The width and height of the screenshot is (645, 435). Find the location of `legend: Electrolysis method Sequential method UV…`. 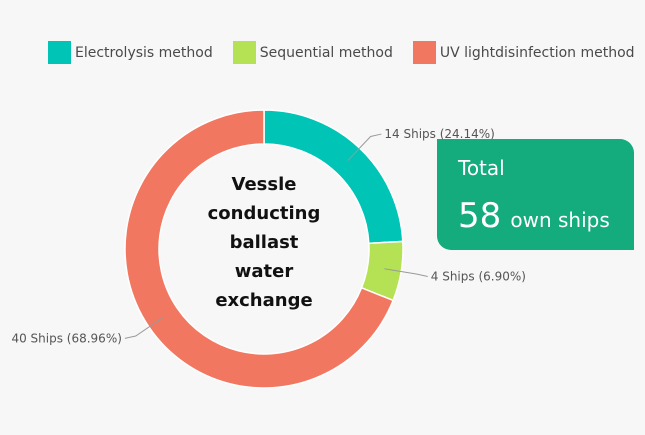

legend: Electrolysis method Sequential method UV… is located at coordinates (346, 52).